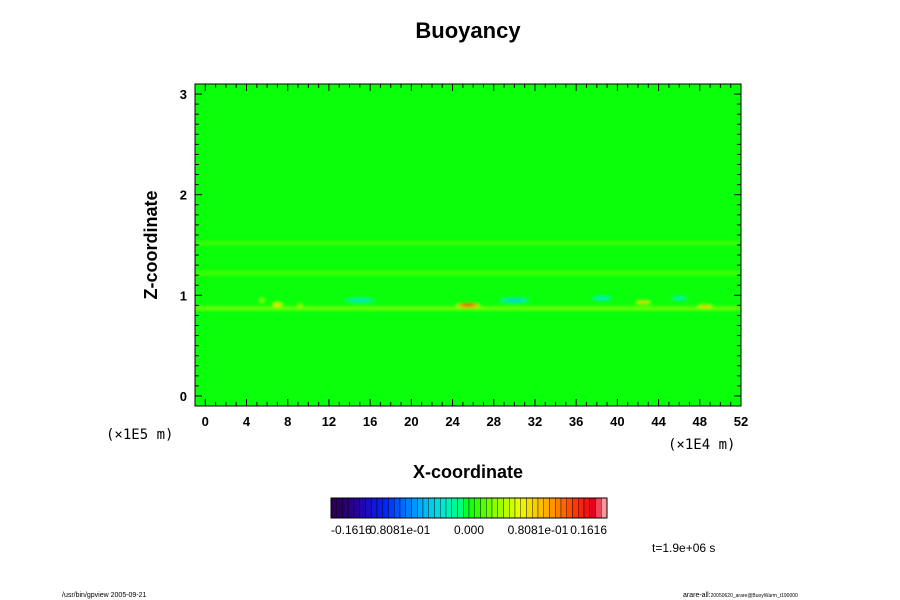 The height and width of the screenshot is (600, 900). I want to click on colorbar, so click(469, 508).